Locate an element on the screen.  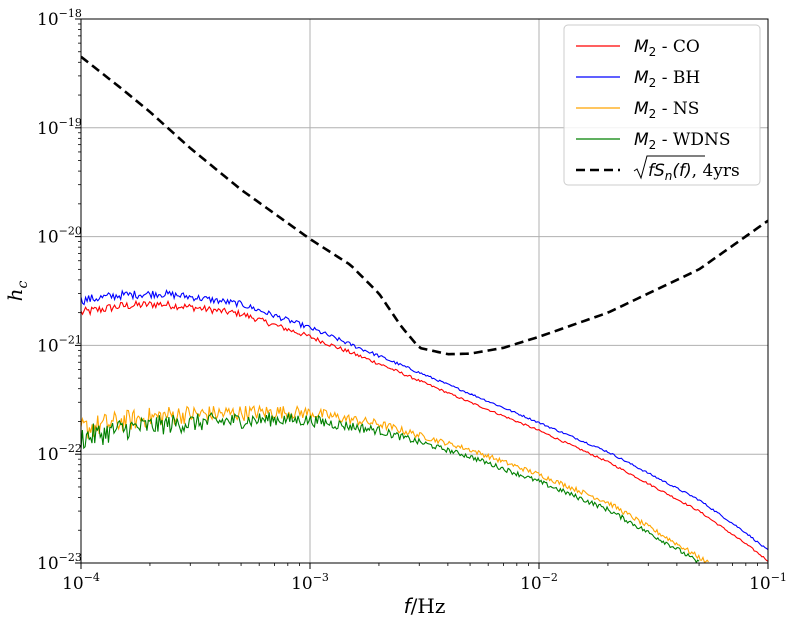
legend-box is located at coordinates (662, 105).